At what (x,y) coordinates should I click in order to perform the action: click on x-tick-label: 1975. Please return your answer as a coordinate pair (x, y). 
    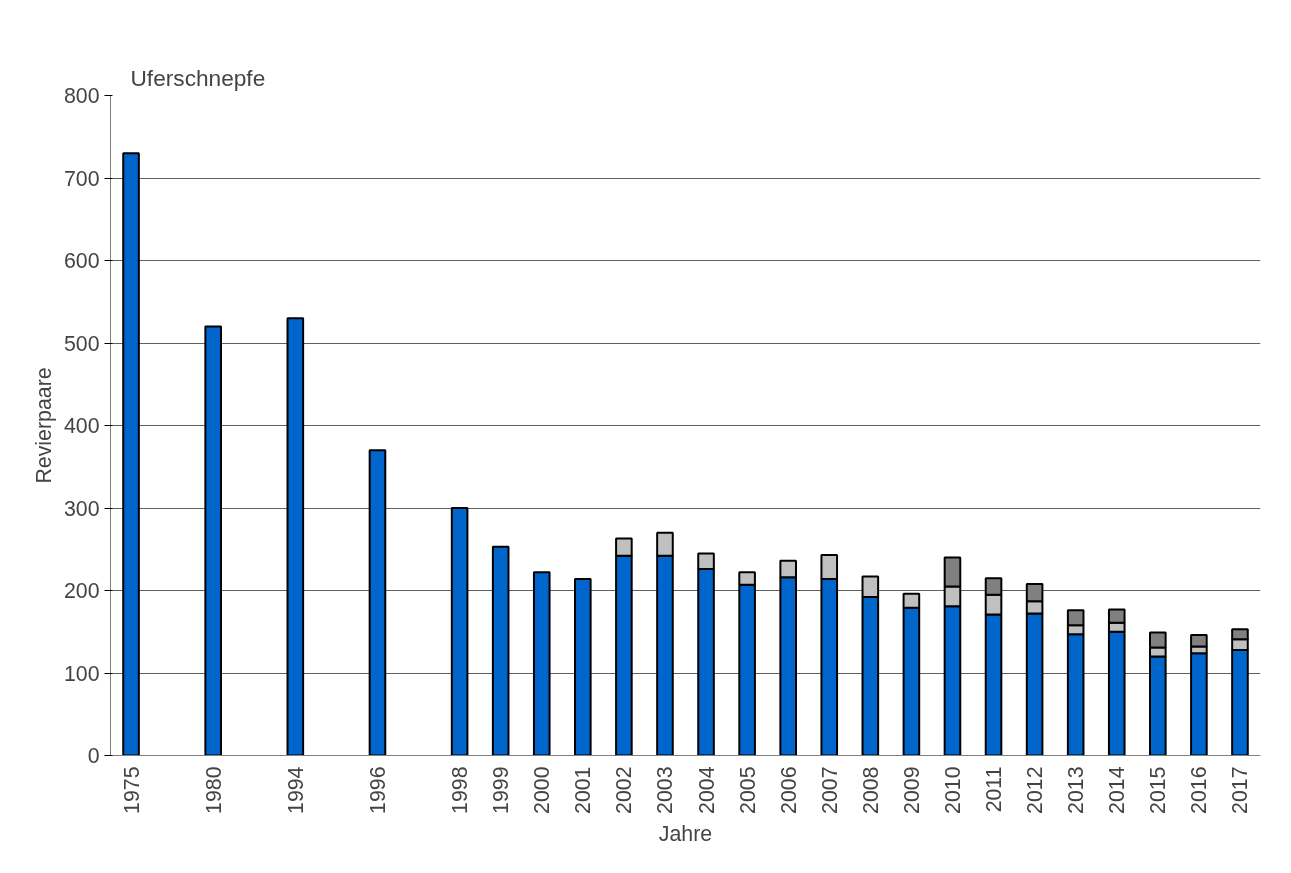
    Looking at the image, I should click on (131, 790).